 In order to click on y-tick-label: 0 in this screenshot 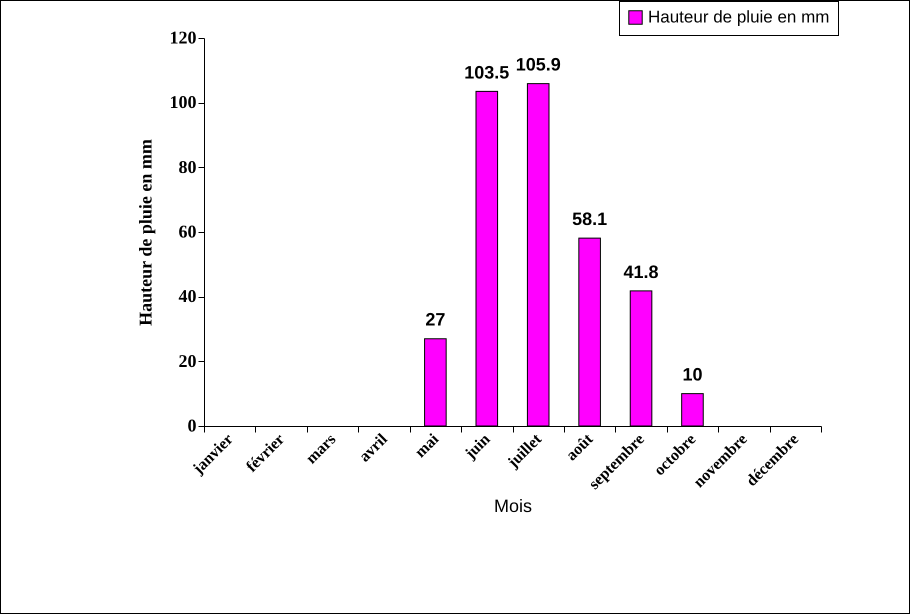, I will do `click(192, 426)`.